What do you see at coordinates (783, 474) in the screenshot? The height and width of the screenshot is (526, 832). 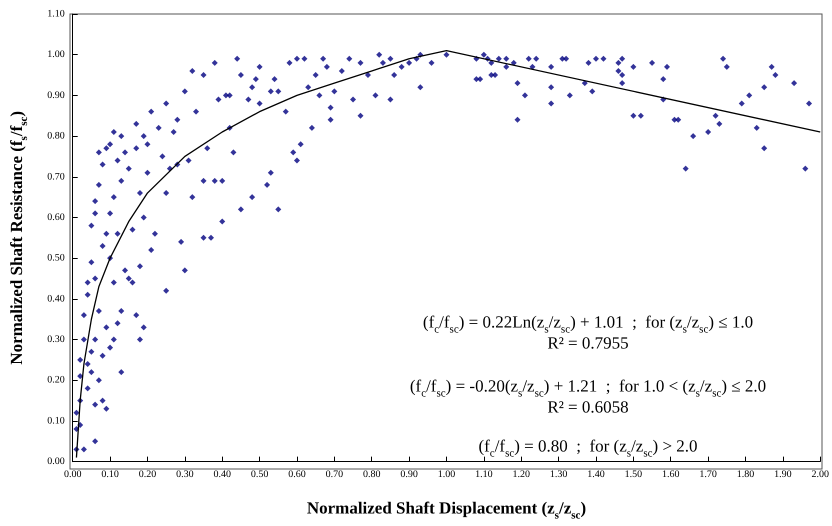 I see `x-tick-label: 1.90` at bounding box center [783, 474].